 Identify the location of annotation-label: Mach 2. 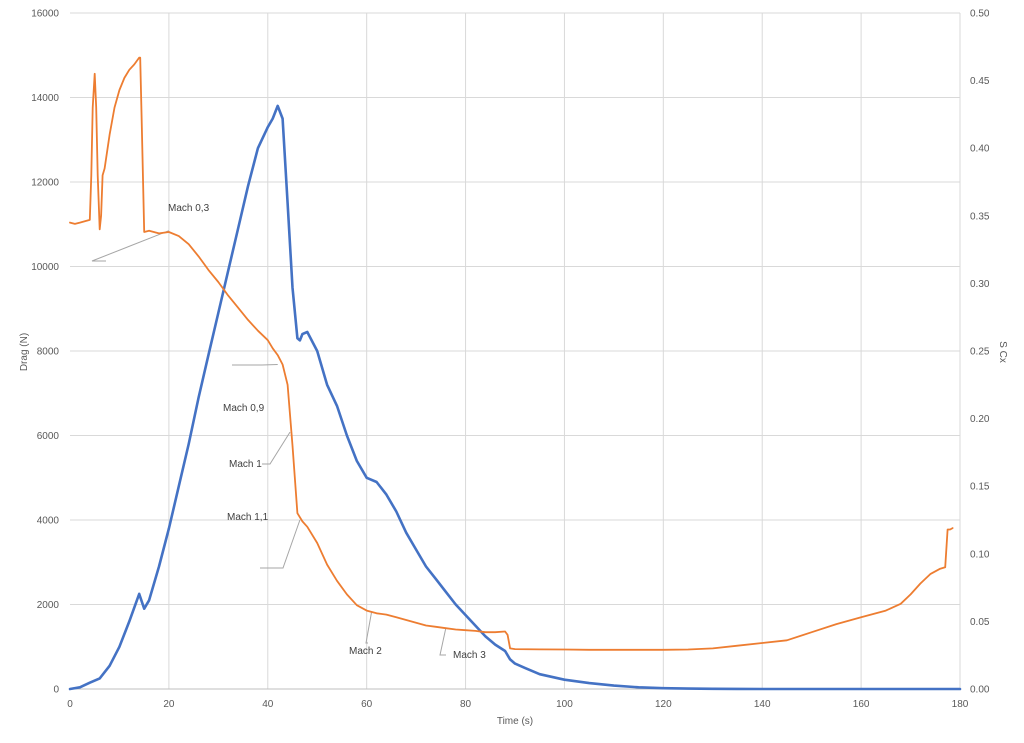
(365, 651).